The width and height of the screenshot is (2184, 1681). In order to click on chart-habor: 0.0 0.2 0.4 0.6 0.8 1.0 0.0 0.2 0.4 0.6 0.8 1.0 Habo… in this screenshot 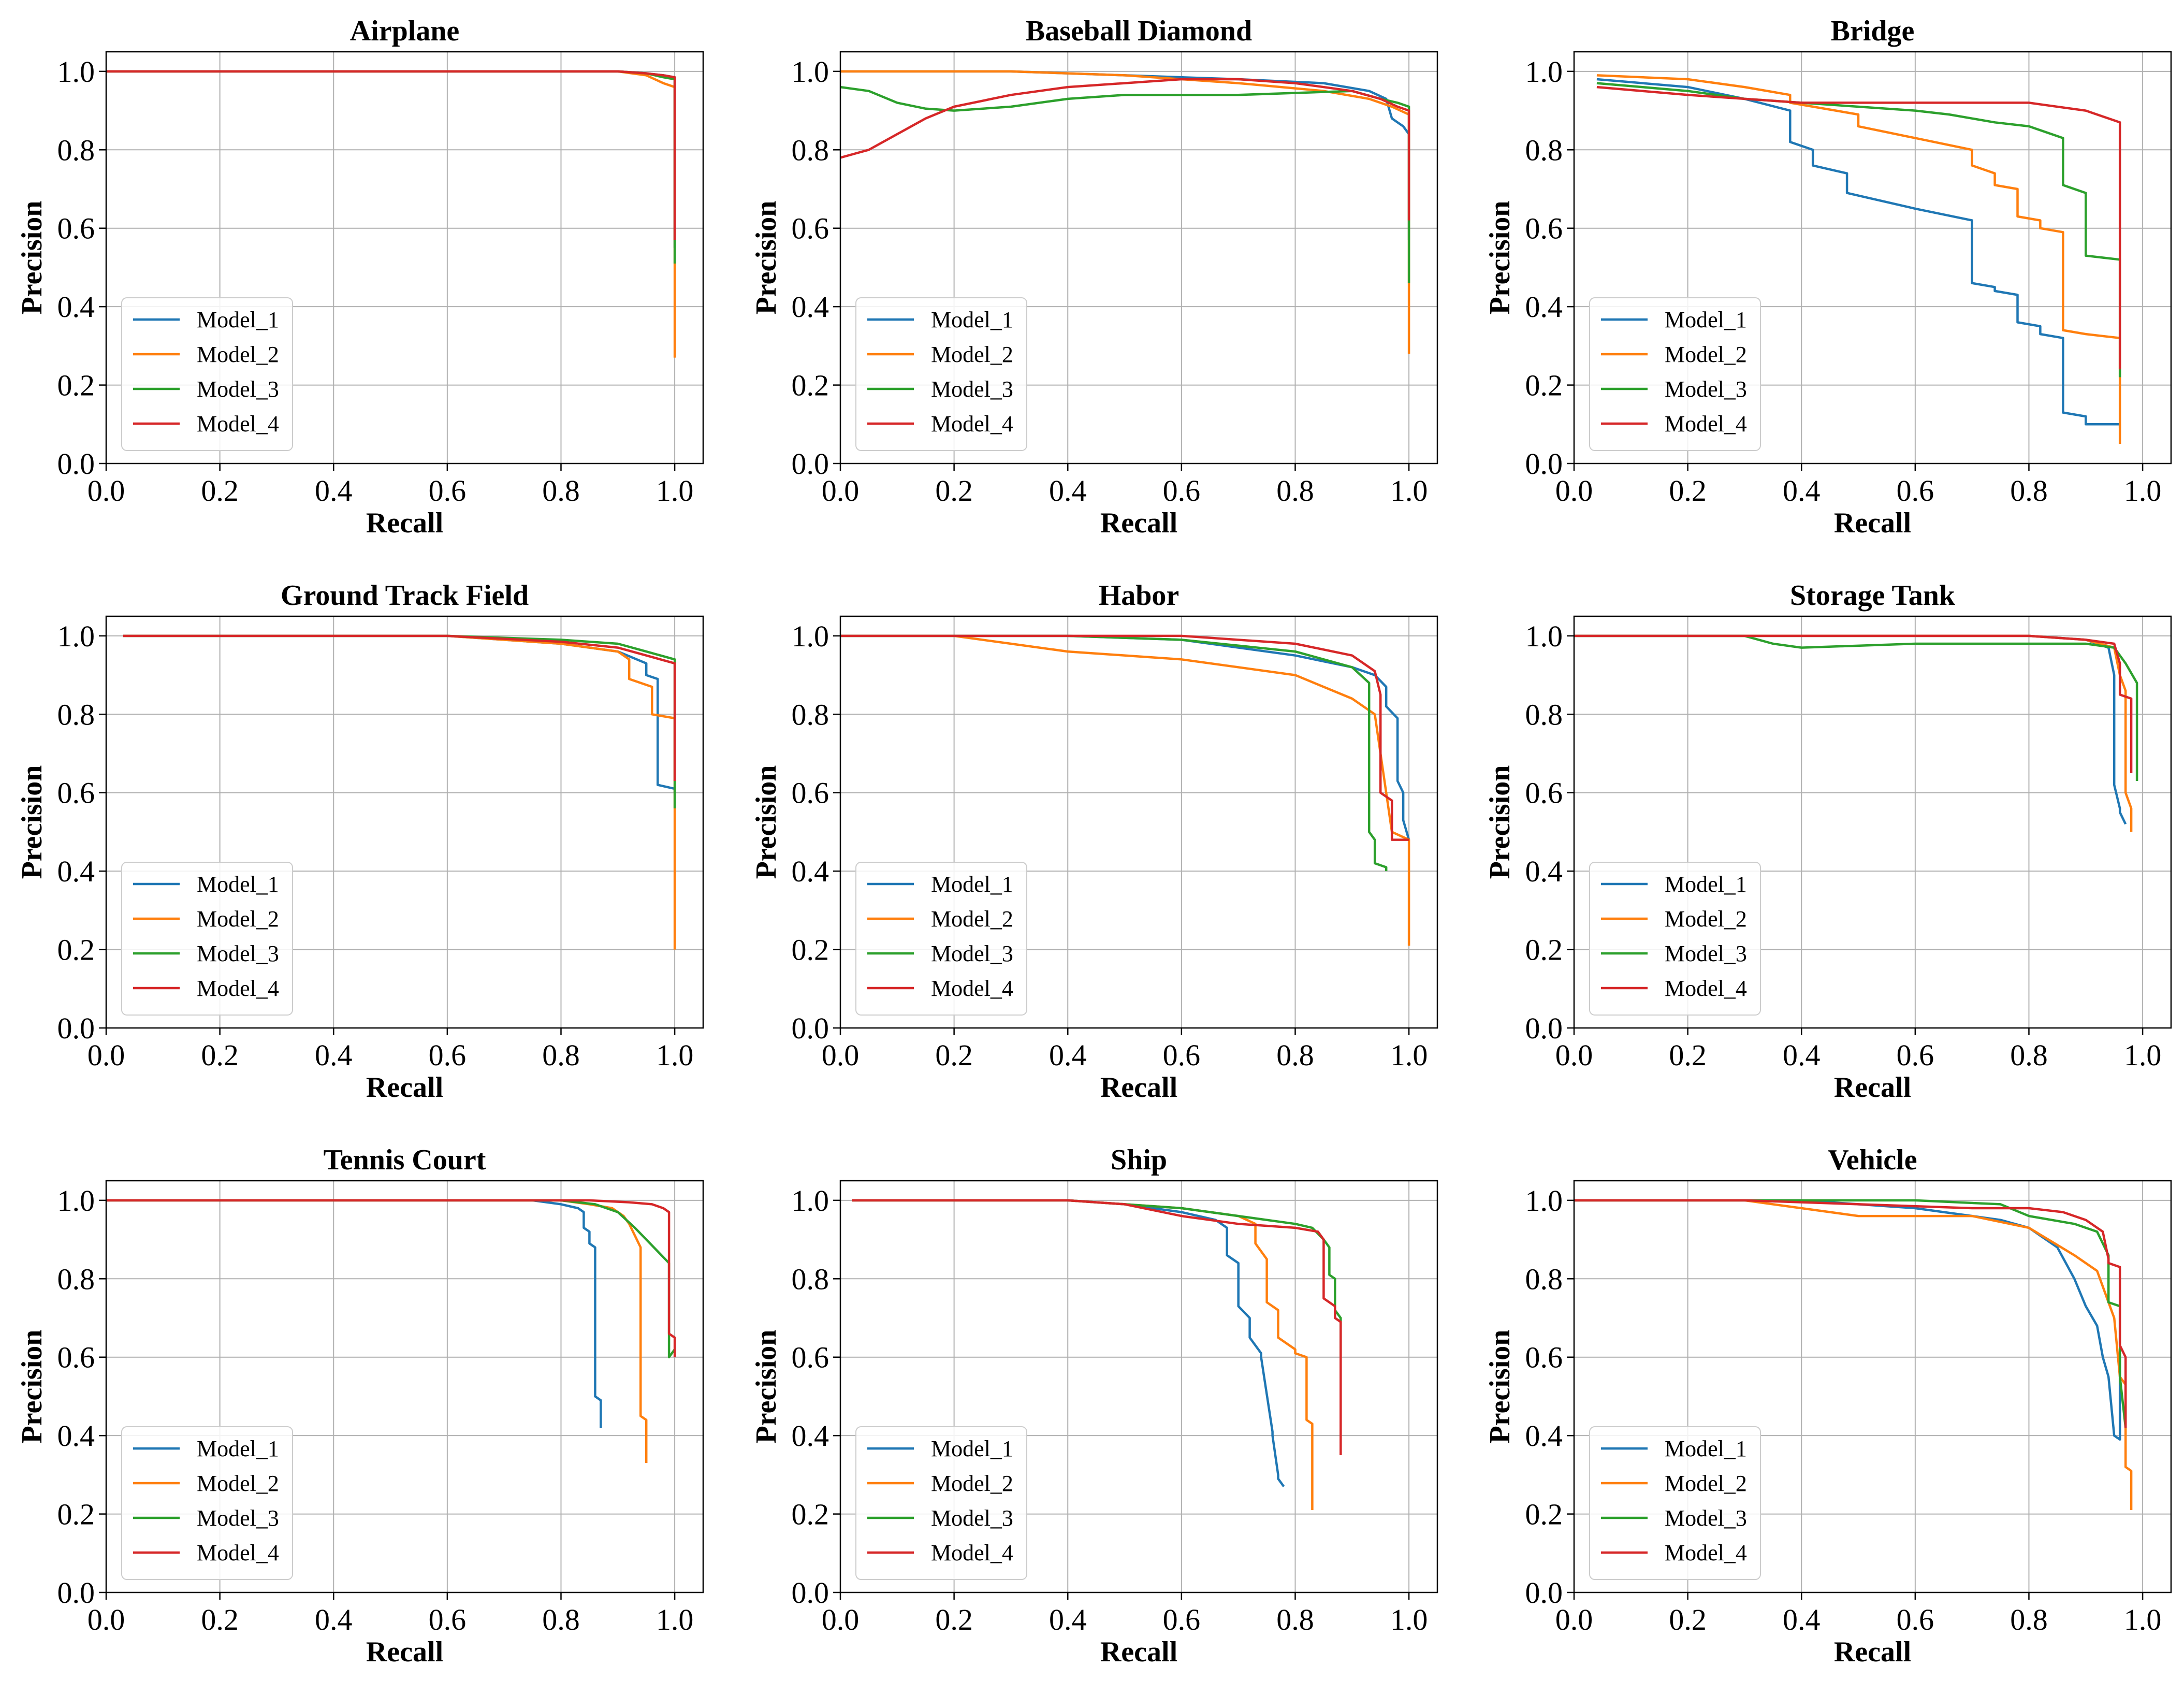, I will do `click(1094, 841)`.